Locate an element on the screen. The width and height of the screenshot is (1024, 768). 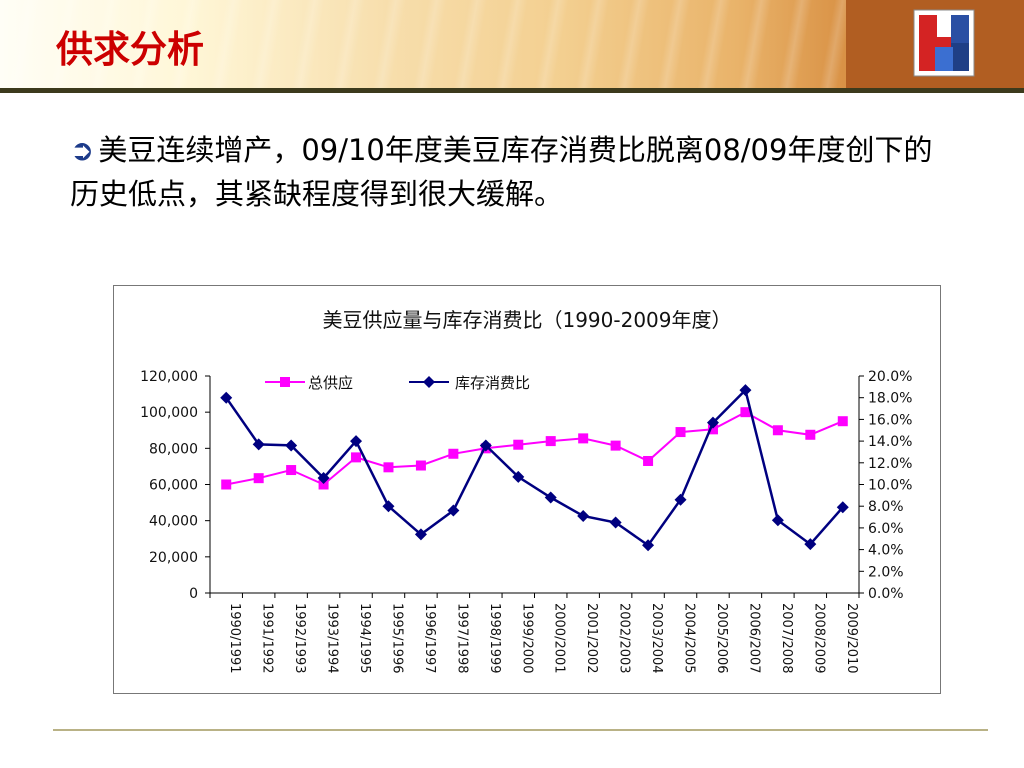
company-logo-icon is located at coordinates (944, 45).